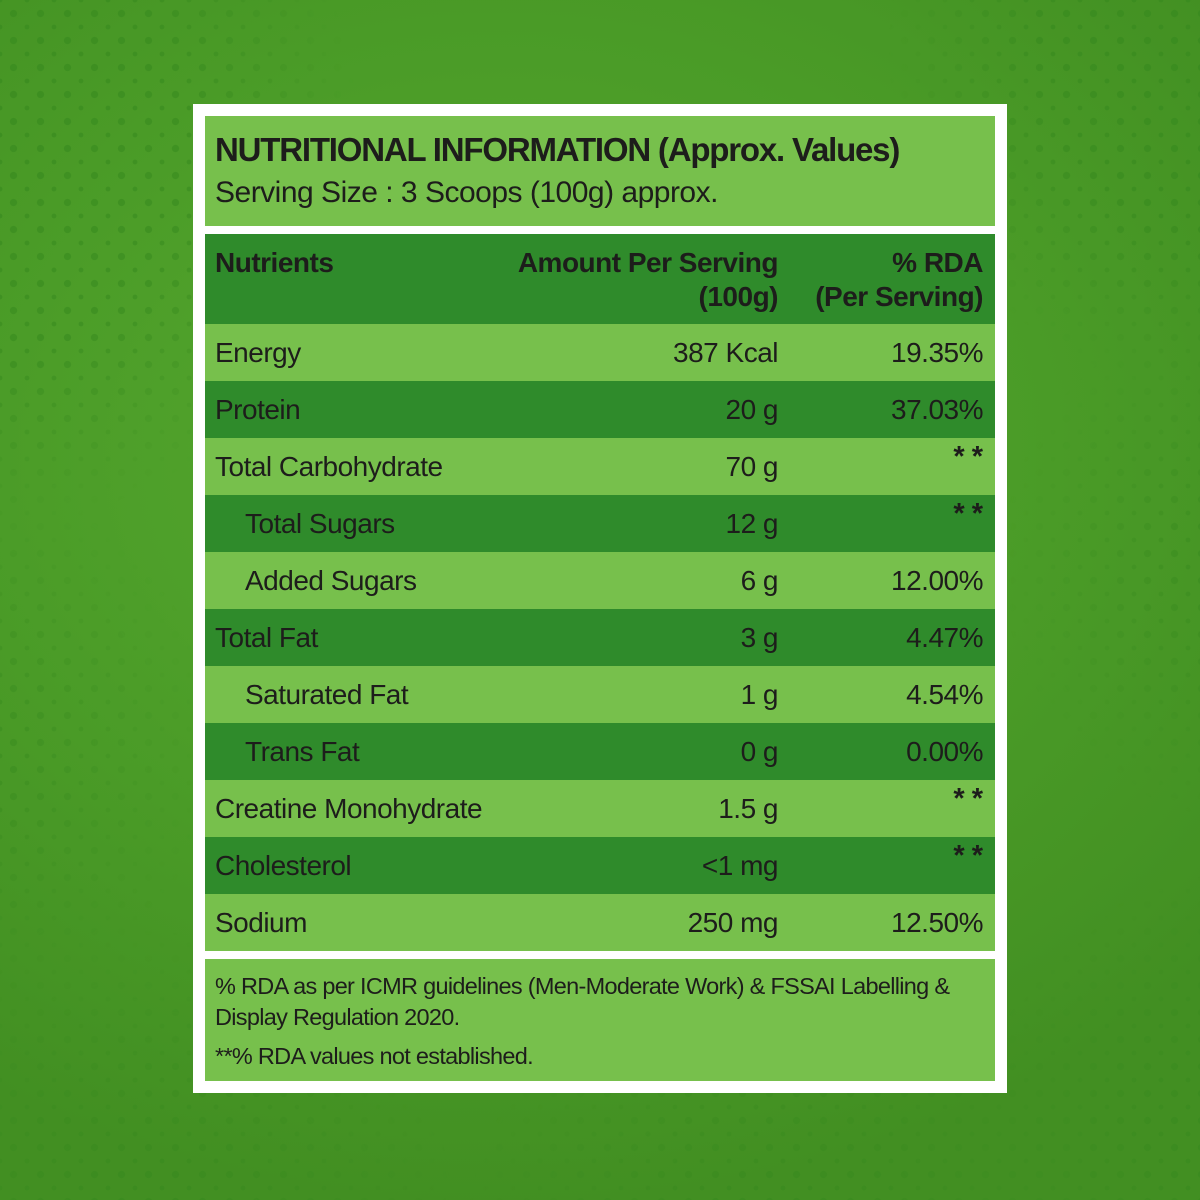  I want to click on header-amount-line2: (100g), so click(738, 296).